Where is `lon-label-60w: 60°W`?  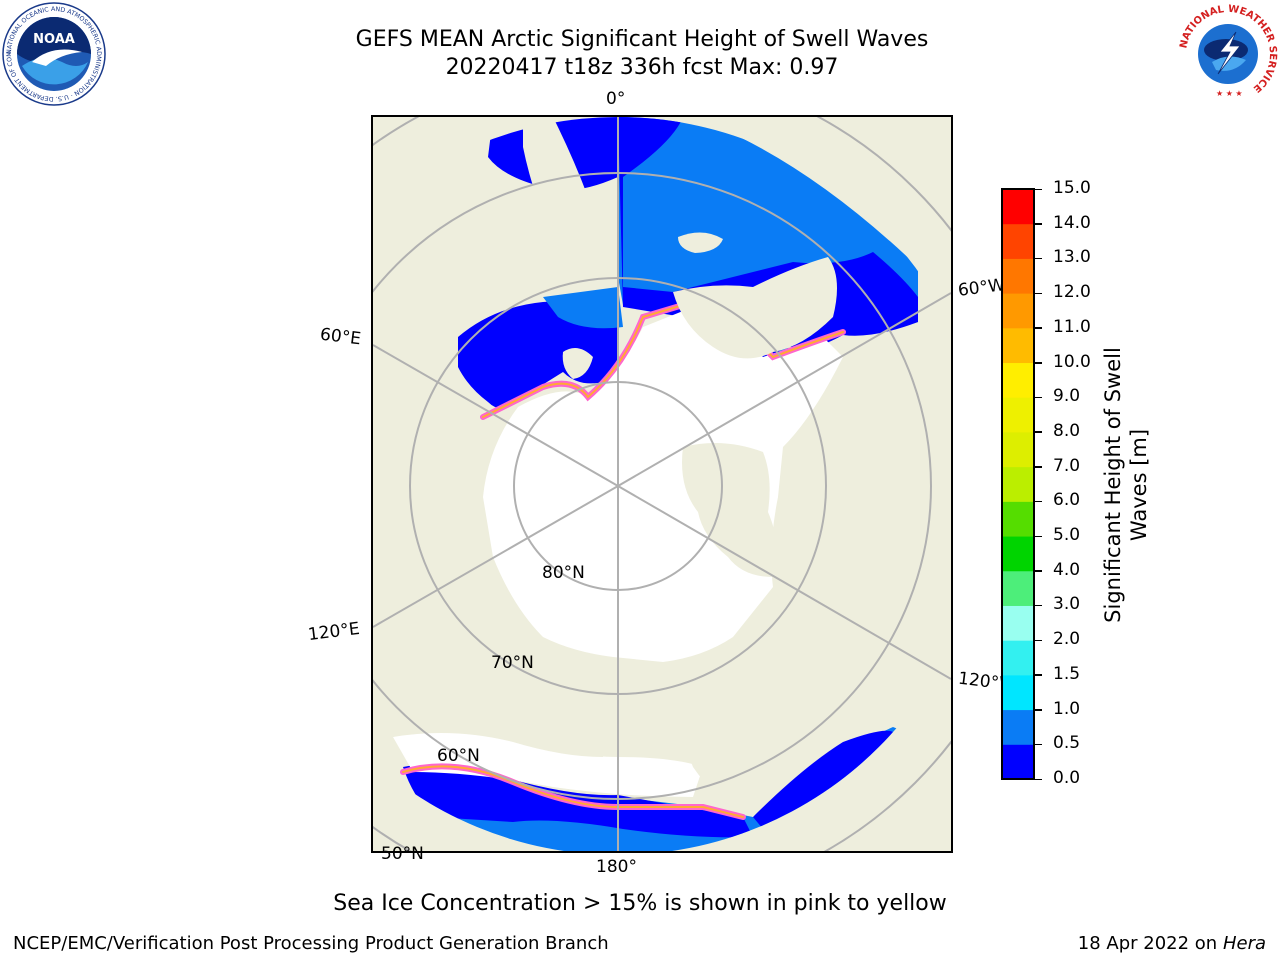 lon-label-60w: 60°W is located at coordinates (981, 288).